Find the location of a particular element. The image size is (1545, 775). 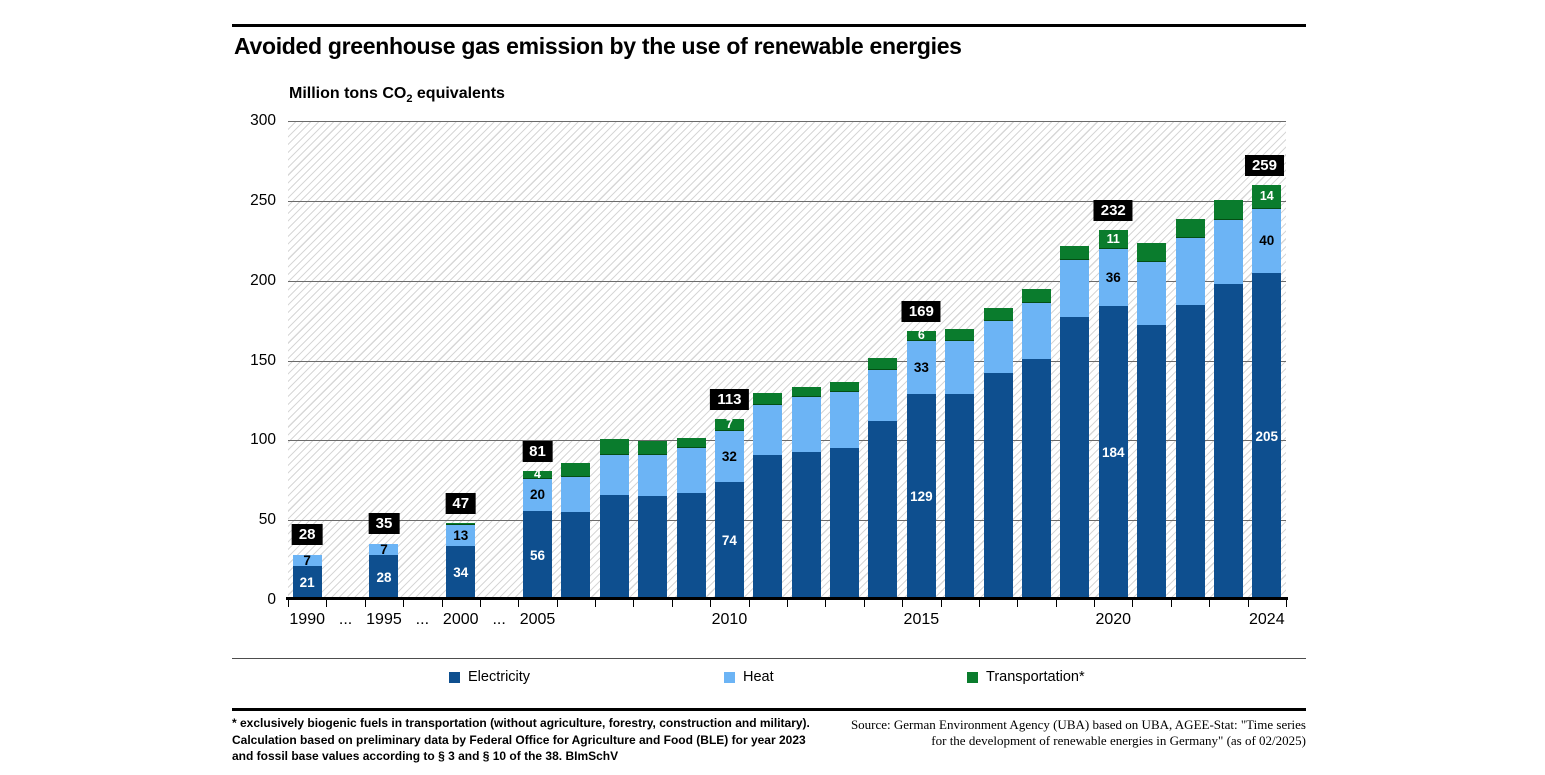

bar-segment-electricity: 205 is located at coordinates (1267, 436).